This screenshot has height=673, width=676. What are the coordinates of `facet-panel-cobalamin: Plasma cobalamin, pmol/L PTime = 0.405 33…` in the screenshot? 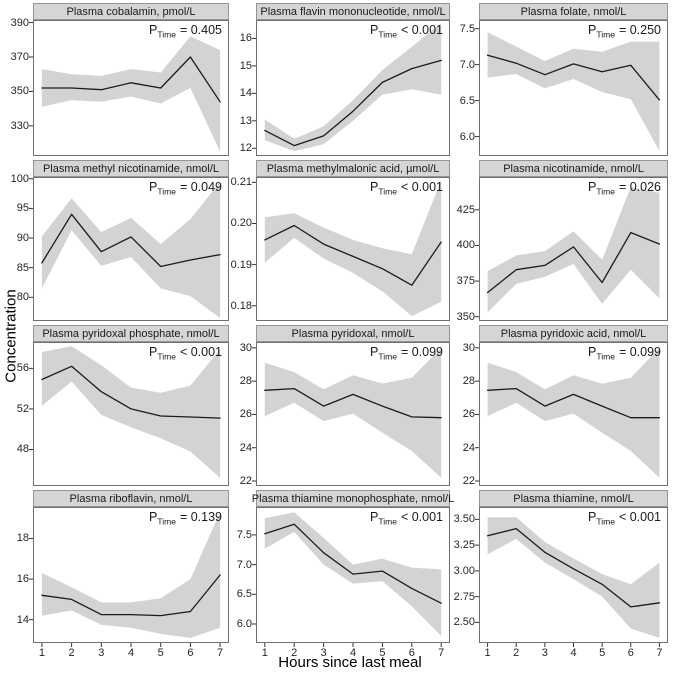 It's located at (120, 79).